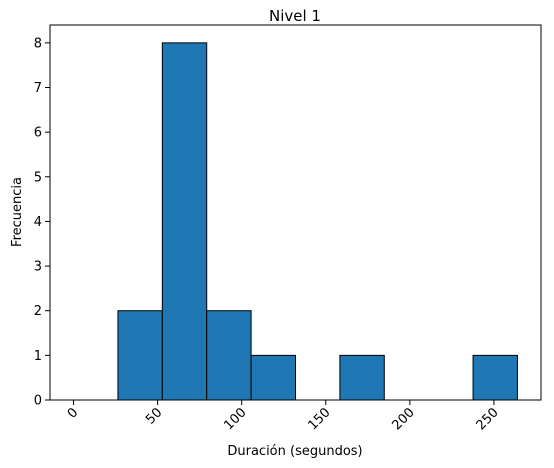 This screenshot has height=468, width=554. Describe the element at coordinates (235, 419) in the screenshot. I see `x-tick-label: 100` at that location.